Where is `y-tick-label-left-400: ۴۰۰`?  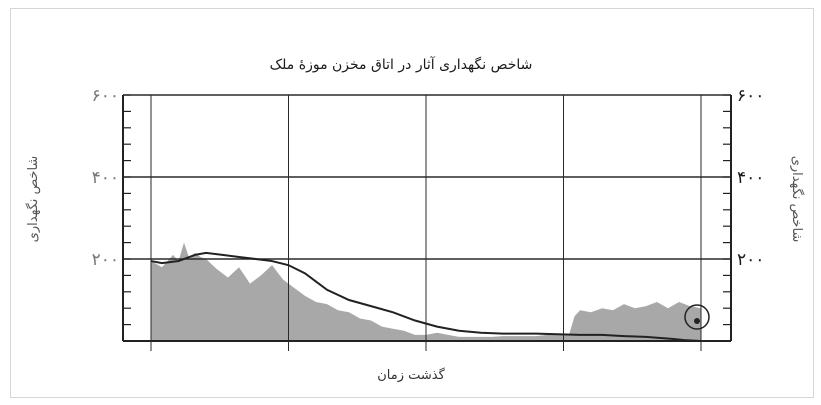 y-tick-label-left-400: ۴۰۰ is located at coordinates (105, 178).